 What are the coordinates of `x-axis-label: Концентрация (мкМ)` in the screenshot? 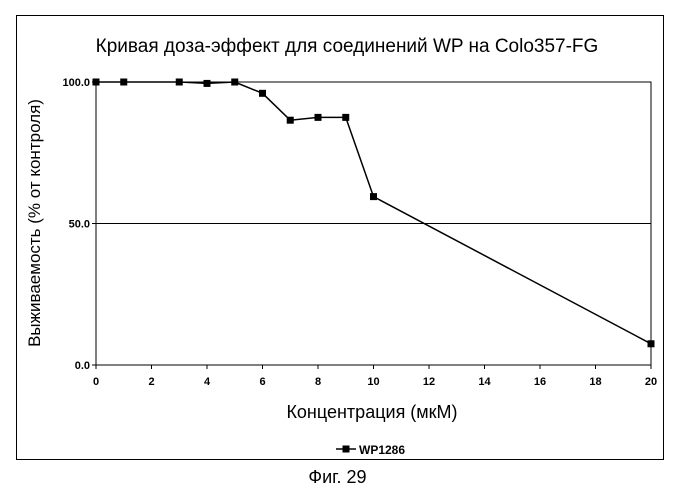 It's located at (371, 412).